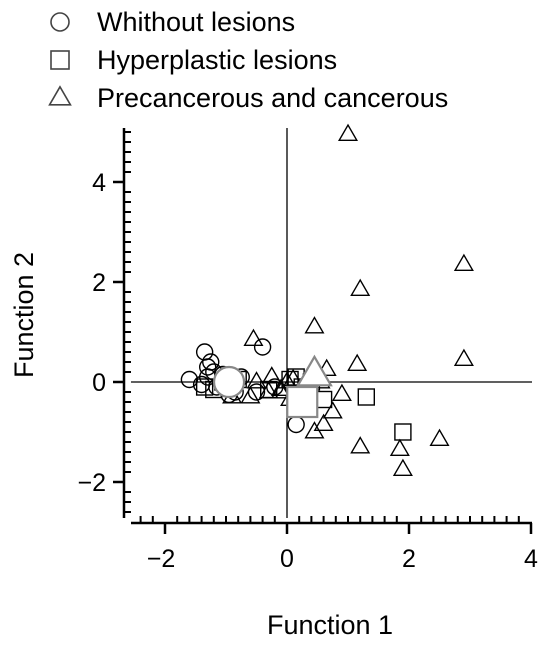  What do you see at coordinates (99, 283) in the screenshot?
I see `y-tick-label: 2` at bounding box center [99, 283].